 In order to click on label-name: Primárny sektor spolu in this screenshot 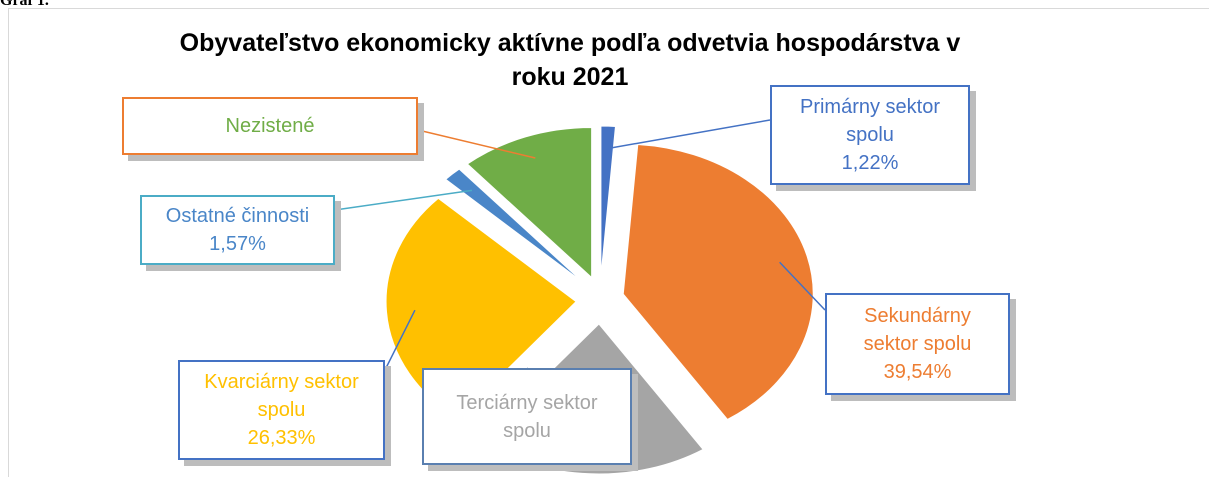, I will do `click(870, 121)`.